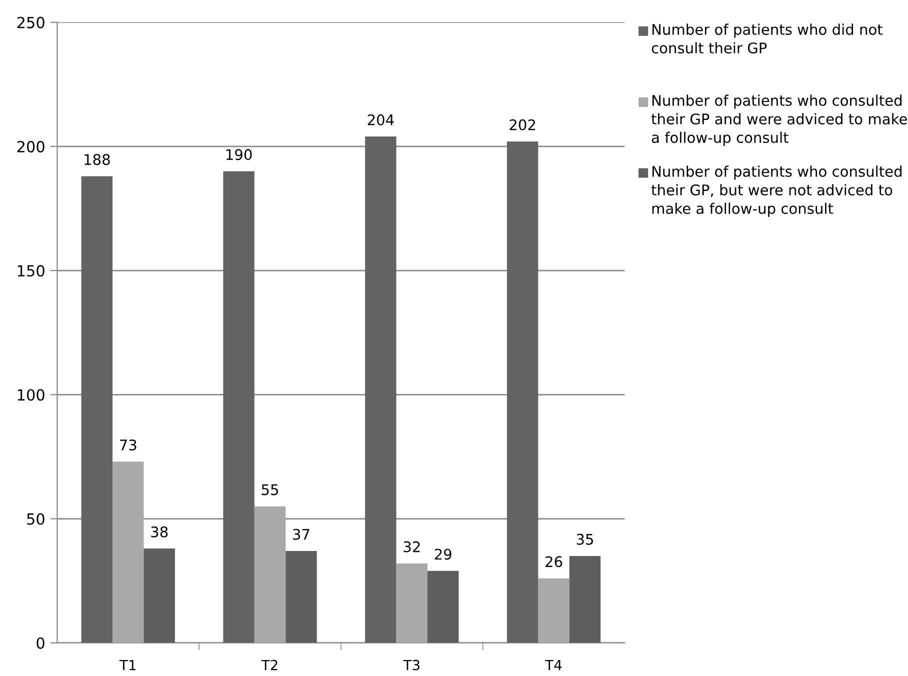 The image size is (908, 676). What do you see at coordinates (411, 665) in the screenshot?
I see `x-tick-label: T3` at bounding box center [411, 665].